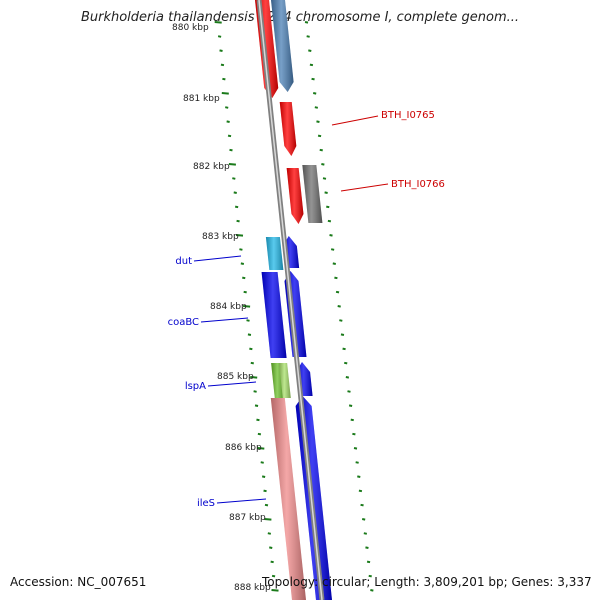  Describe the element at coordinates (247, 518) in the screenshot. I see `scale-label: 887 kbp` at that location.